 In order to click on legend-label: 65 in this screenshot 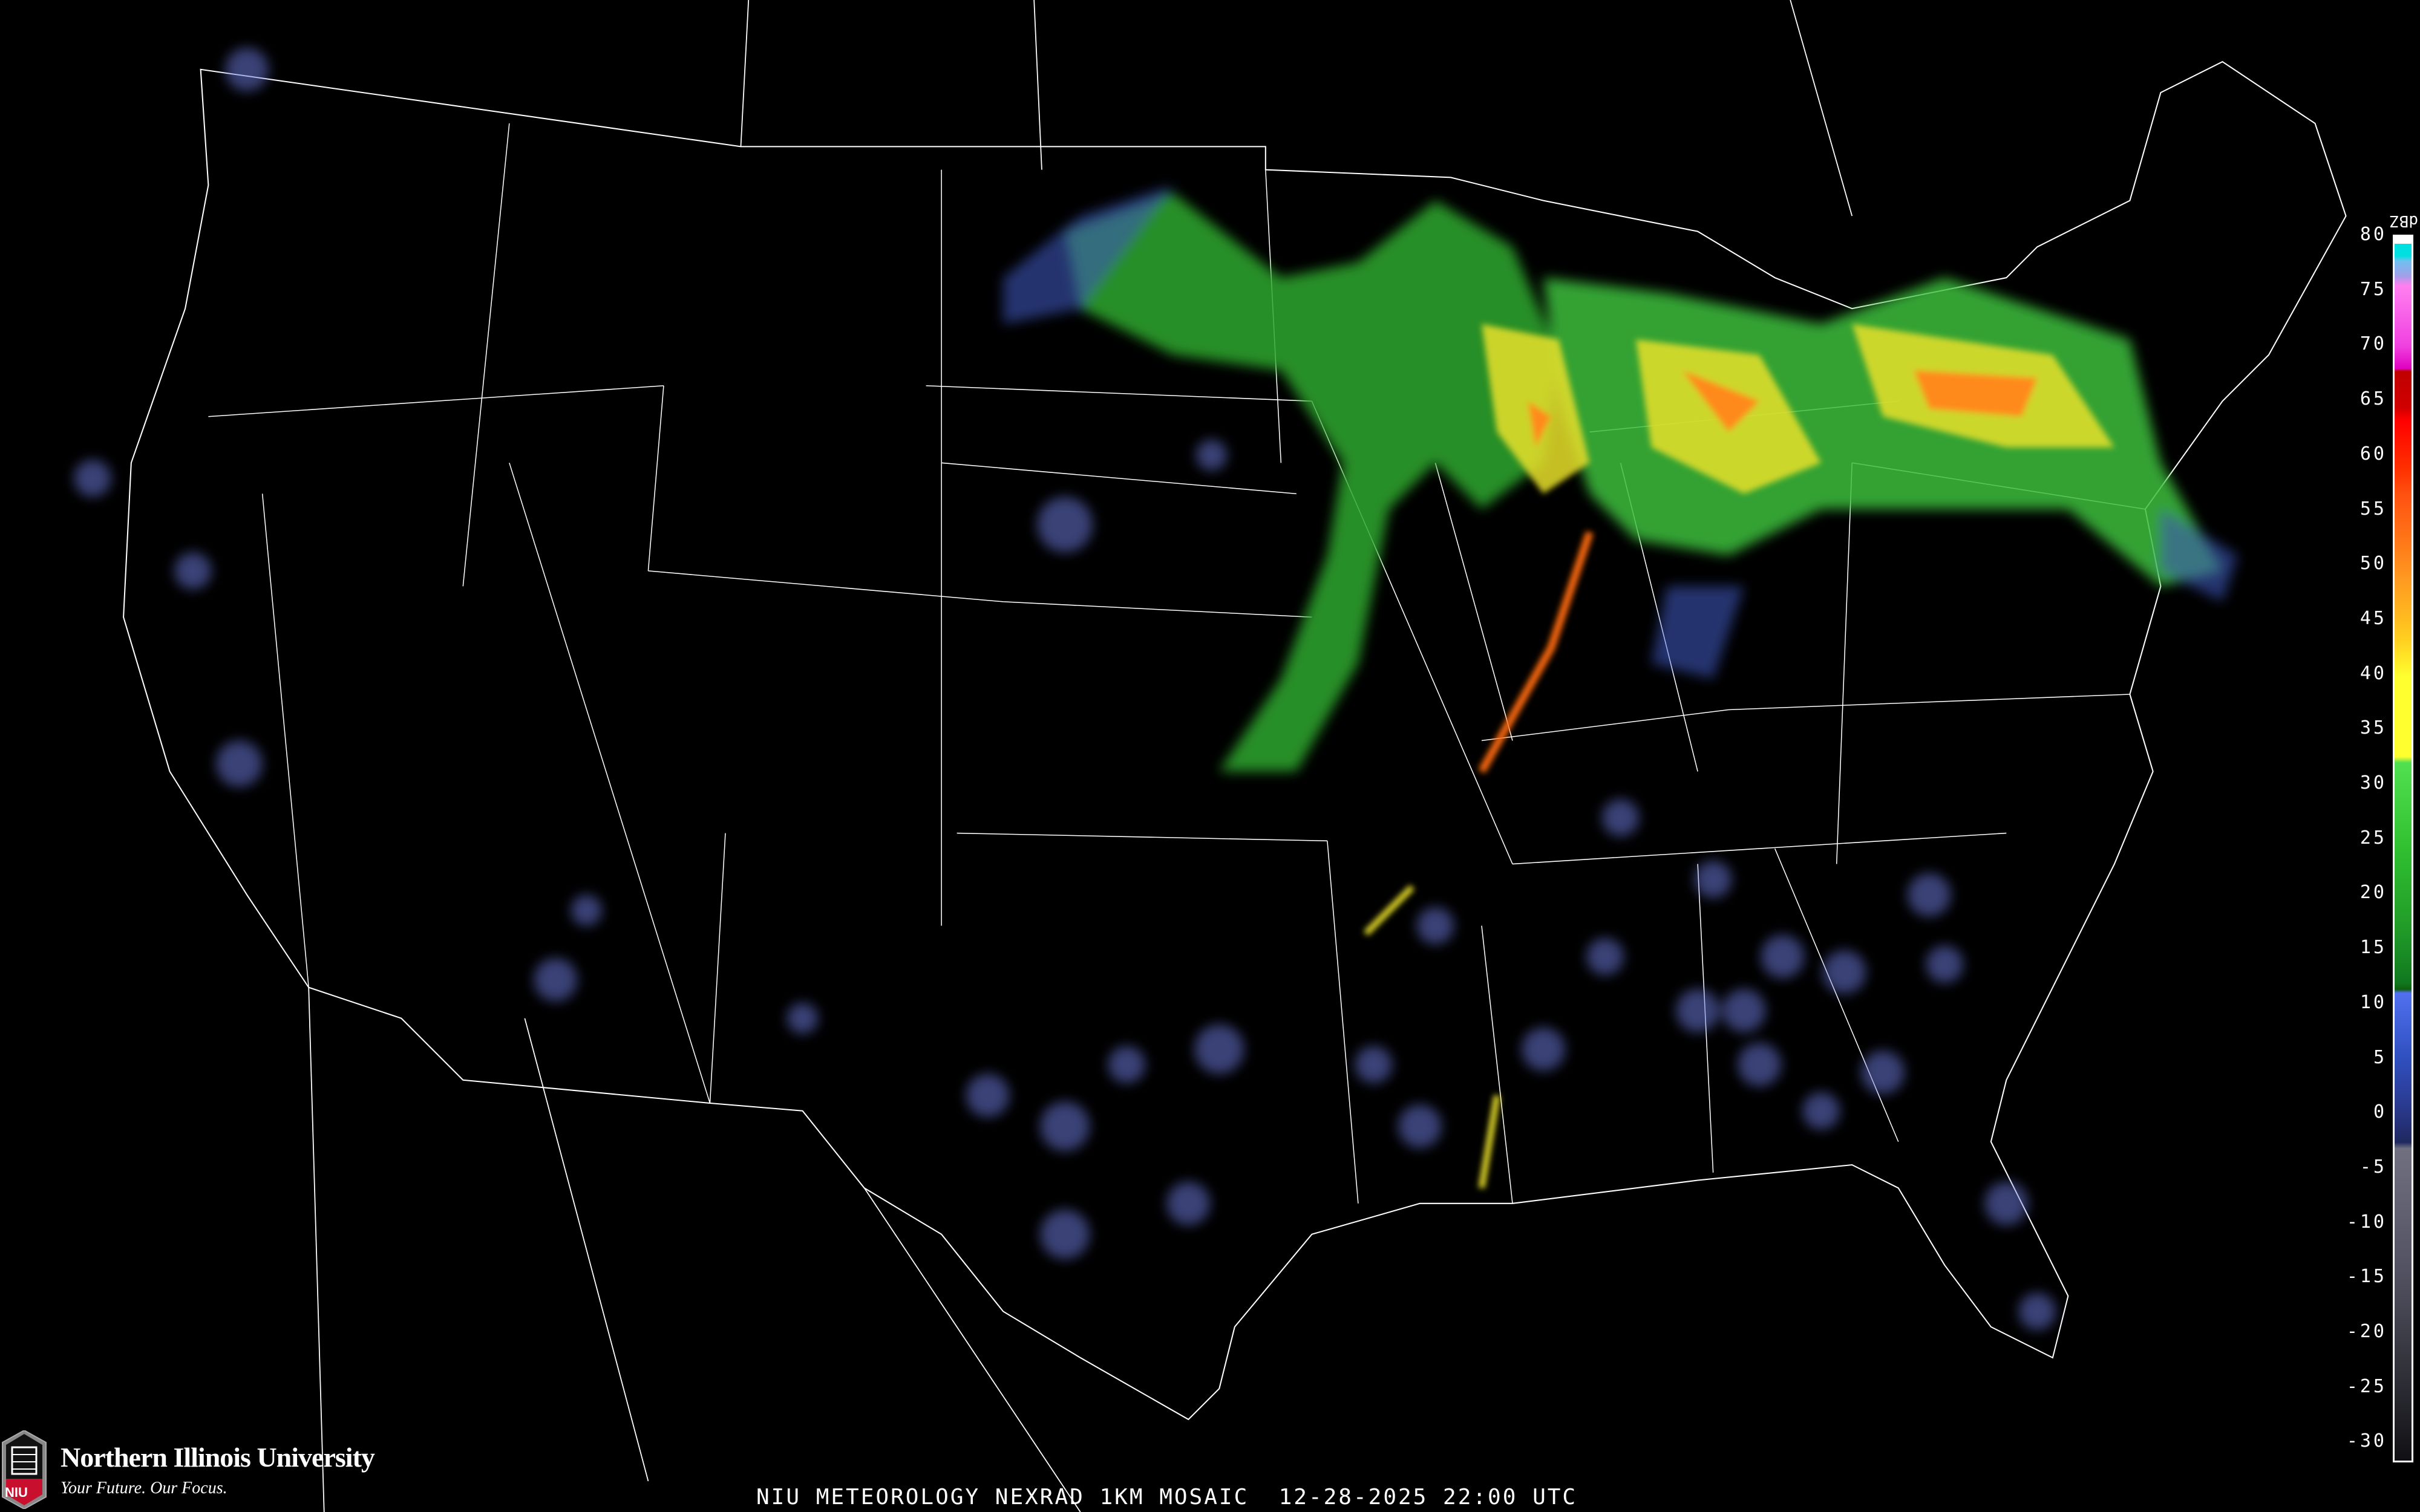, I will do `click(2373, 399)`.